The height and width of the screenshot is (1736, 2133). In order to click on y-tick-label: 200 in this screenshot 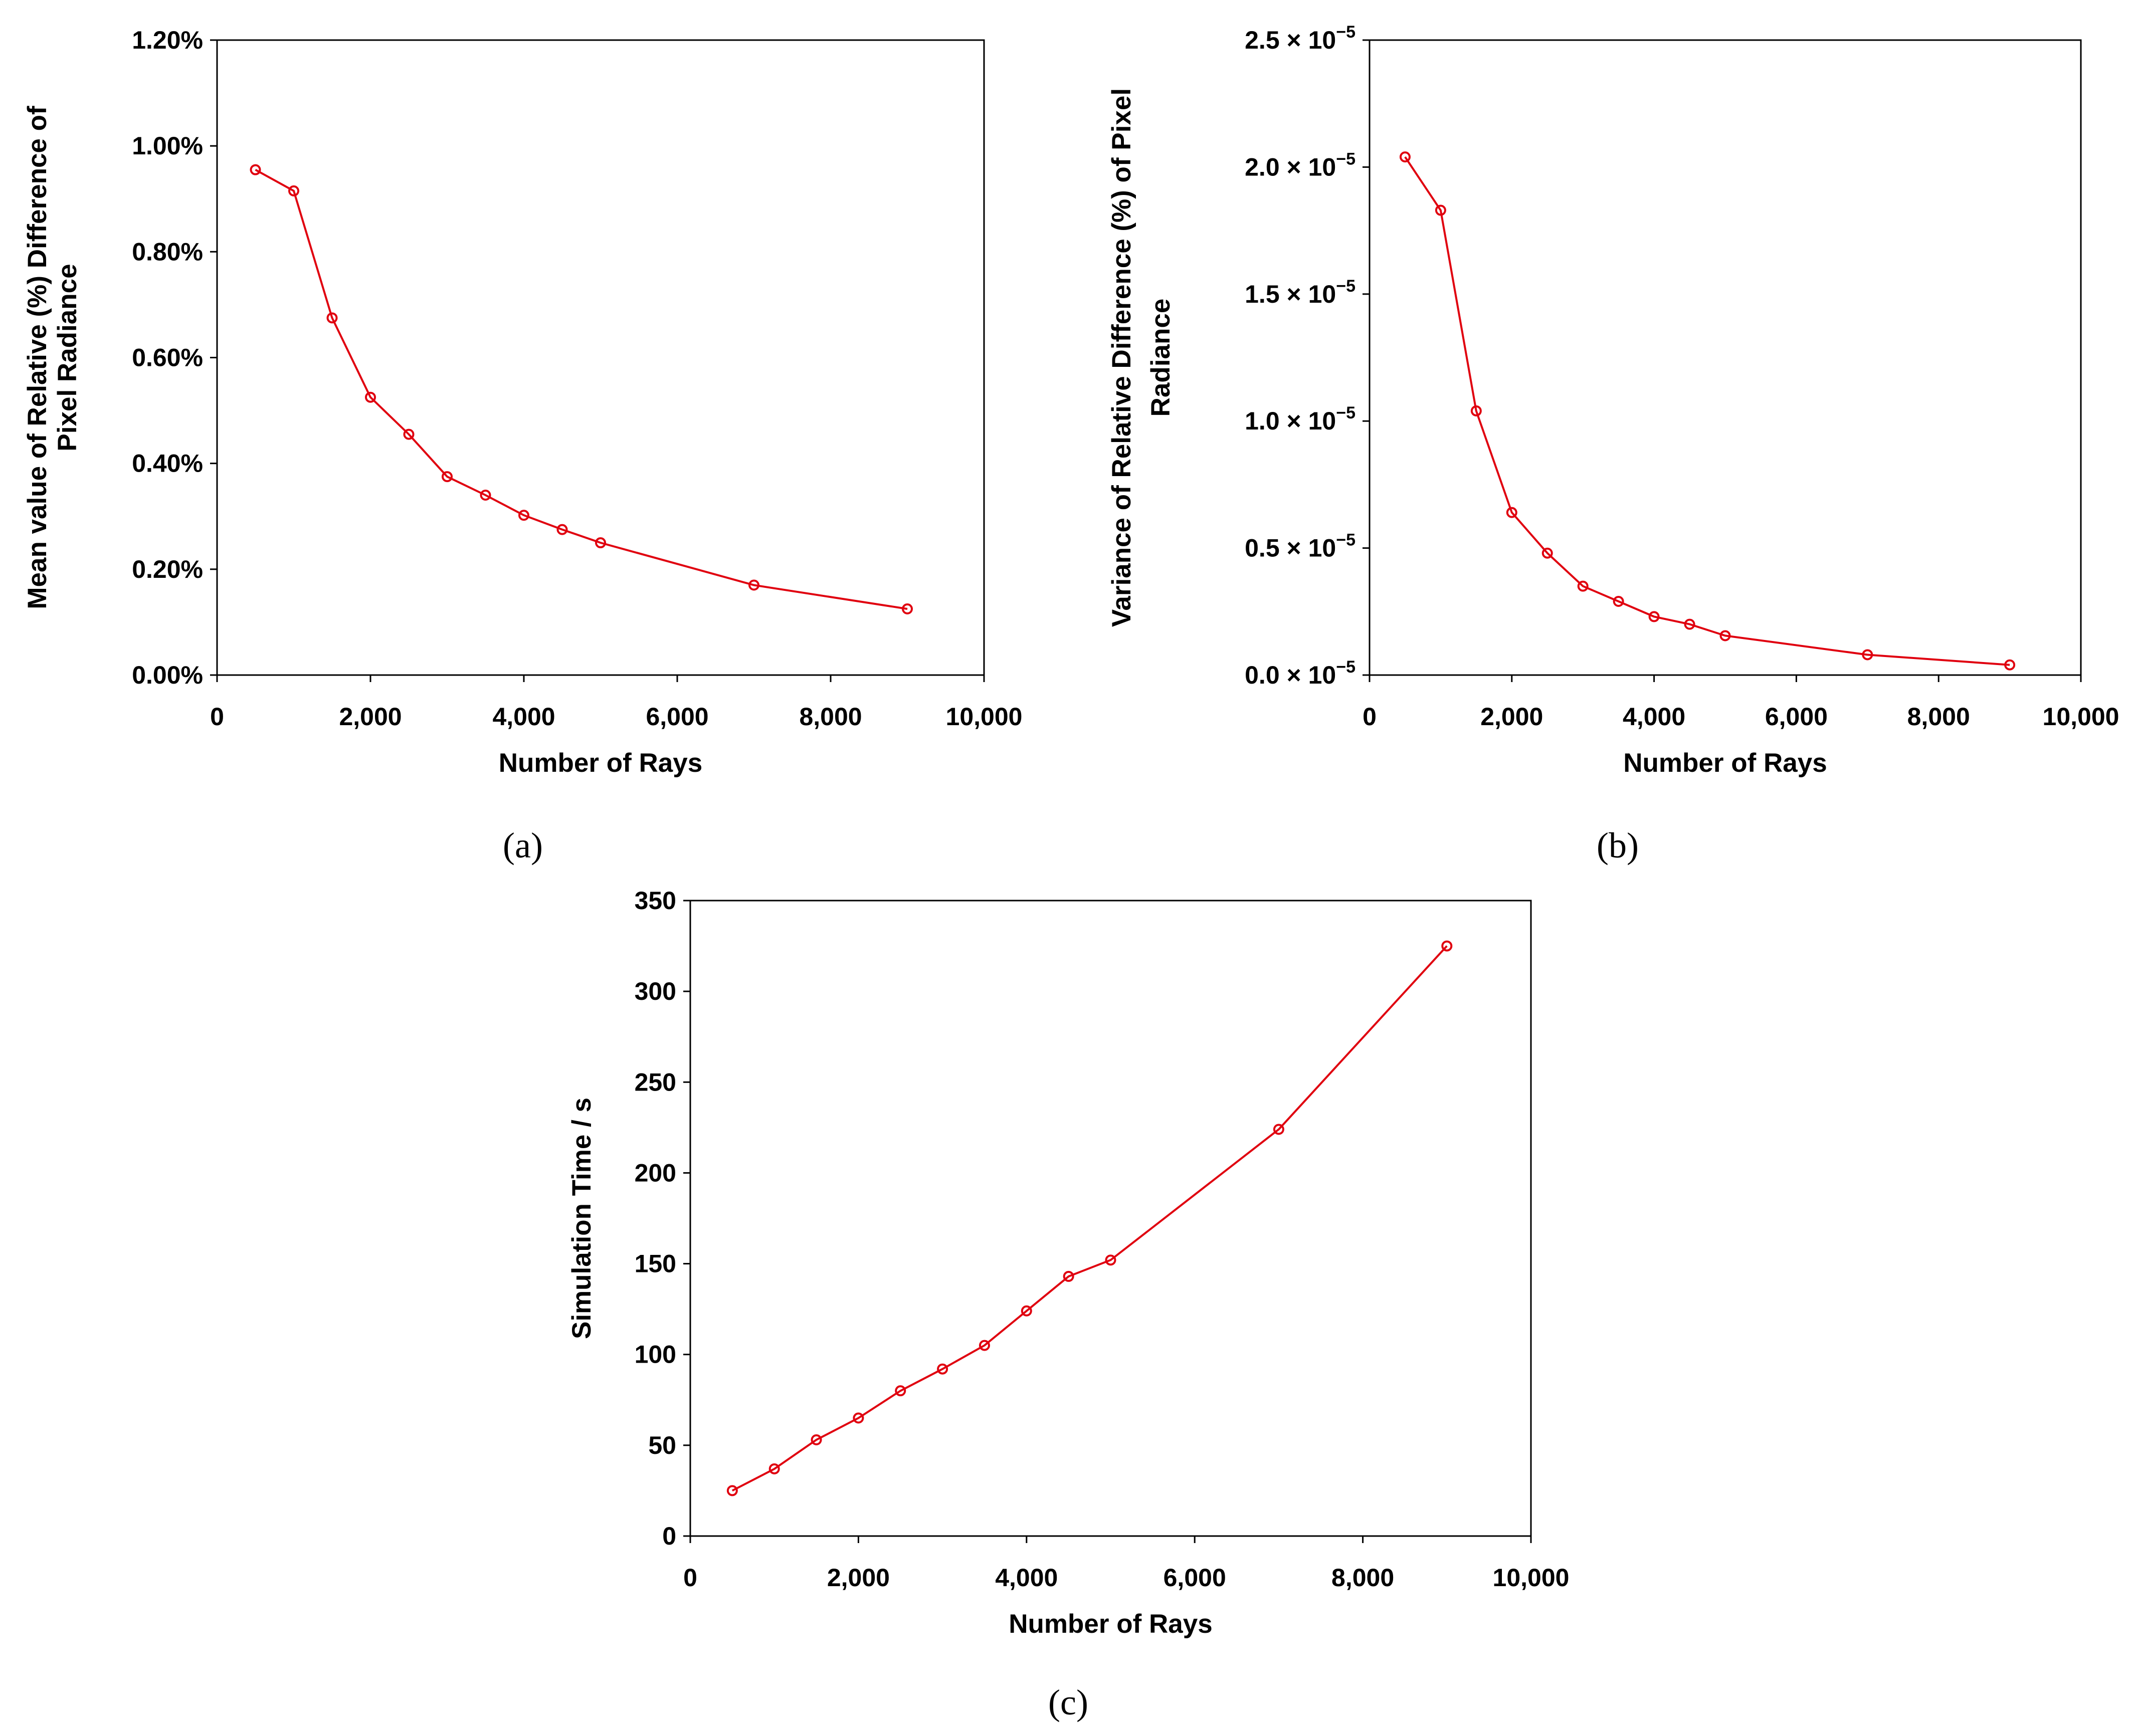, I will do `click(656, 1173)`.